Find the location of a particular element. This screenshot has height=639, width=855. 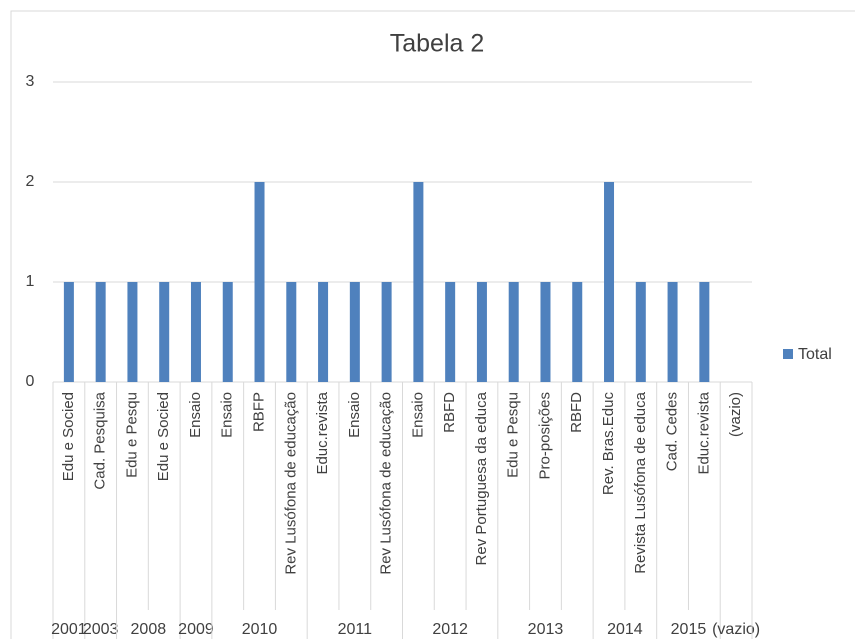

x-tick-label: Cad. Cedes is located at coordinates (672, 431).